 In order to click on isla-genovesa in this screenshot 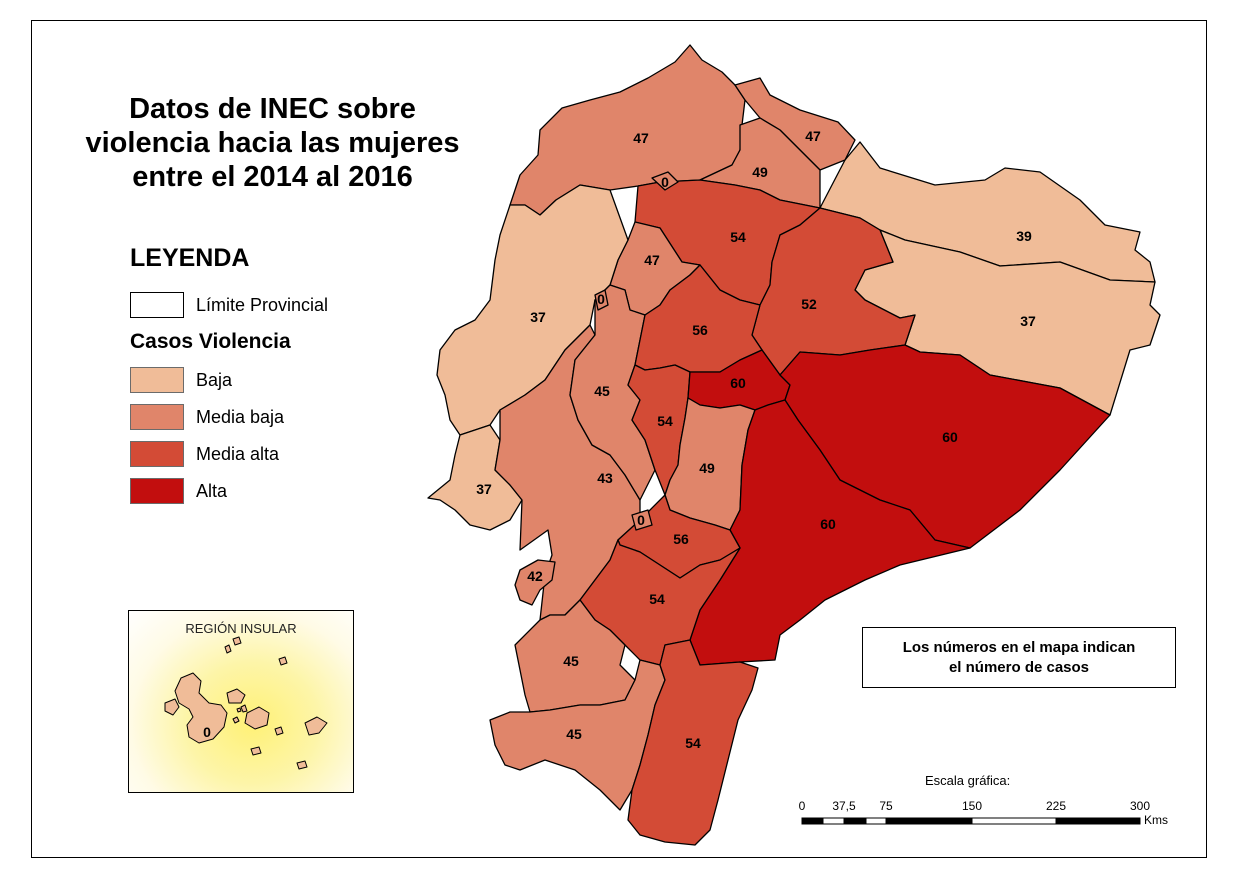, I will do `click(283, 661)`.